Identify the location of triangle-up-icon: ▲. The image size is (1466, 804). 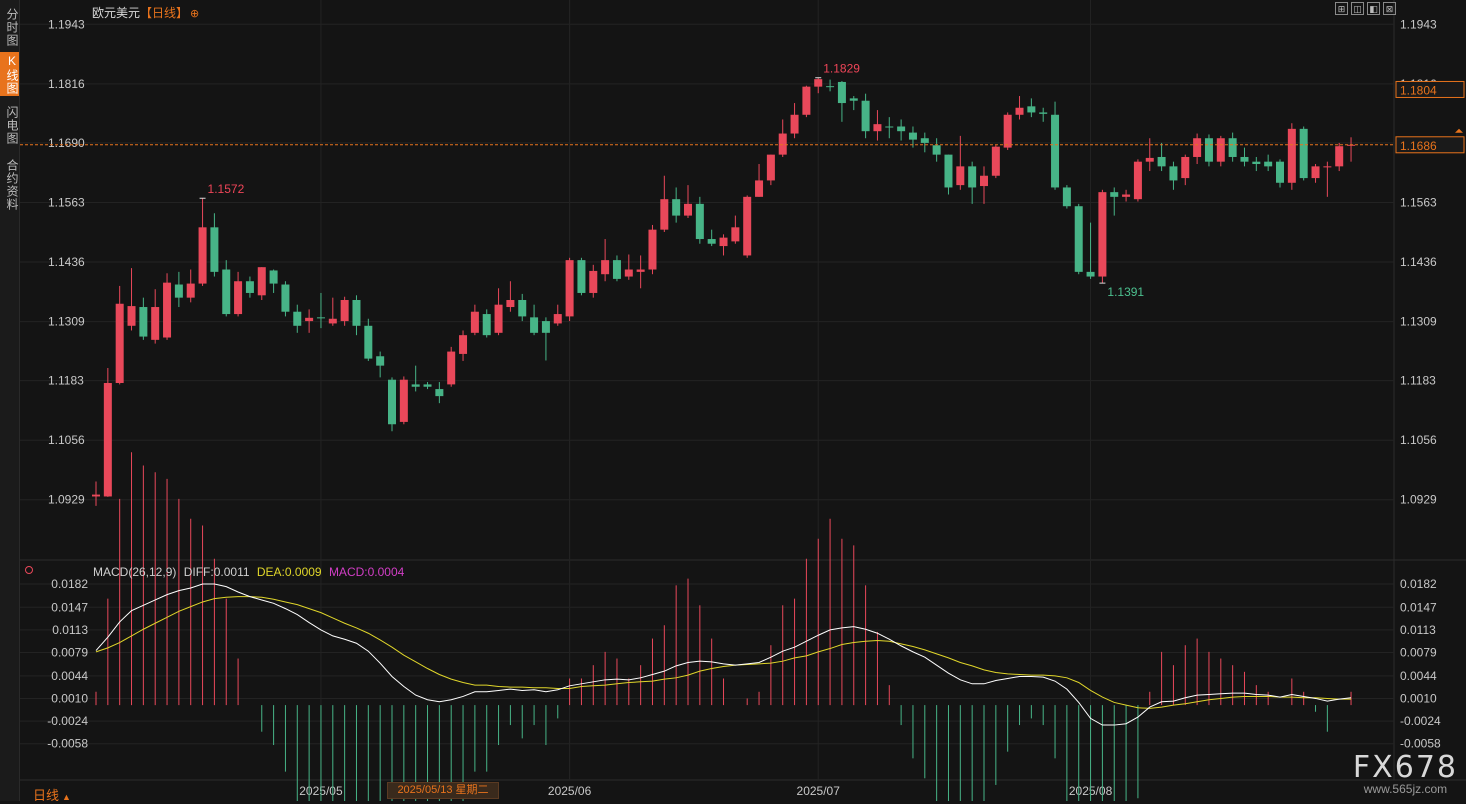
(66, 797).